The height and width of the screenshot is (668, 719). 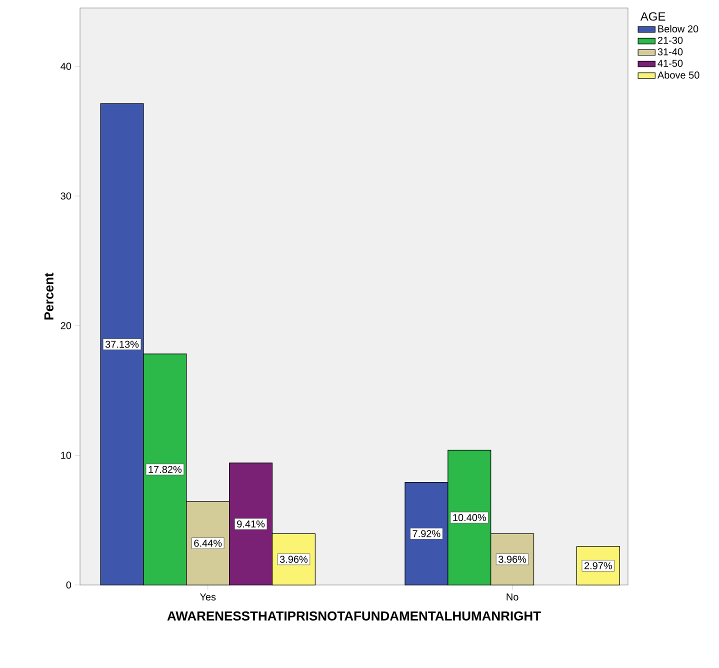 I want to click on data-label: 37.13%, so click(x=122, y=344).